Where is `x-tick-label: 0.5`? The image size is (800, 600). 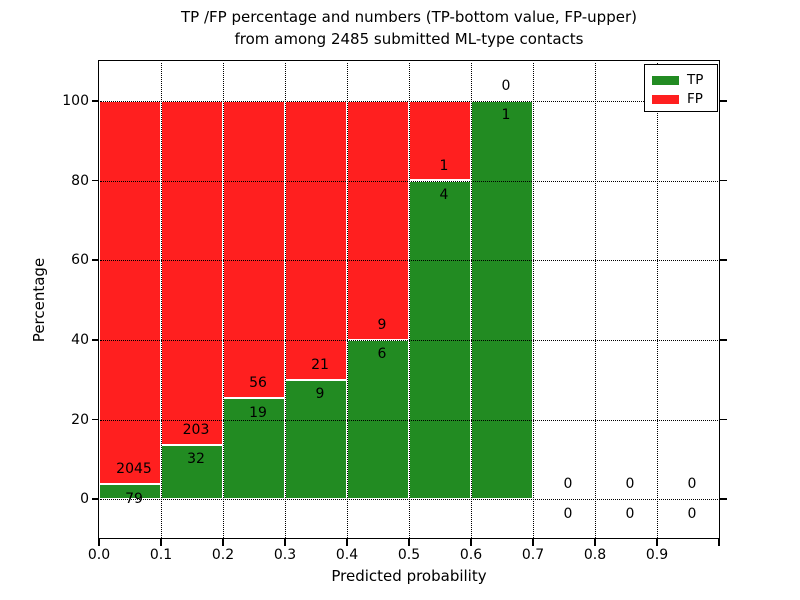
x-tick-label: 0.5 is located at coordinates (409, 555).